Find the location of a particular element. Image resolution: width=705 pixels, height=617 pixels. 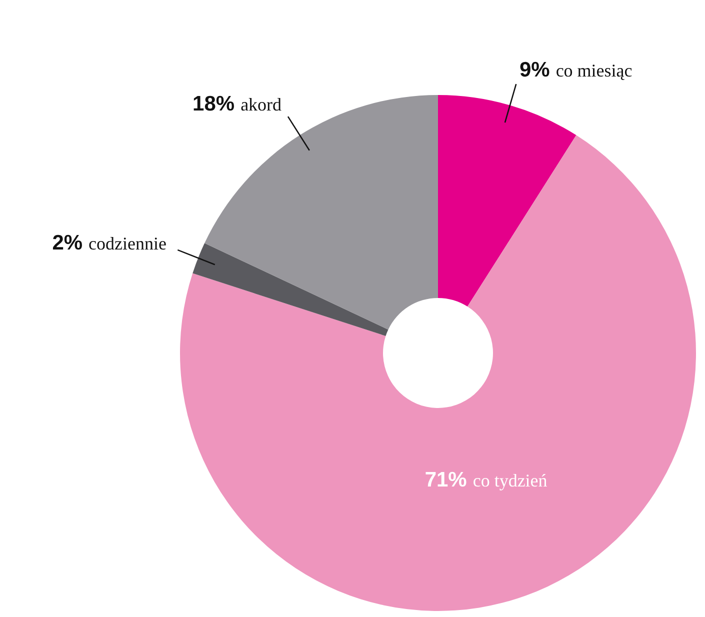

data-label: 9% is located at coordinates (534, 70).